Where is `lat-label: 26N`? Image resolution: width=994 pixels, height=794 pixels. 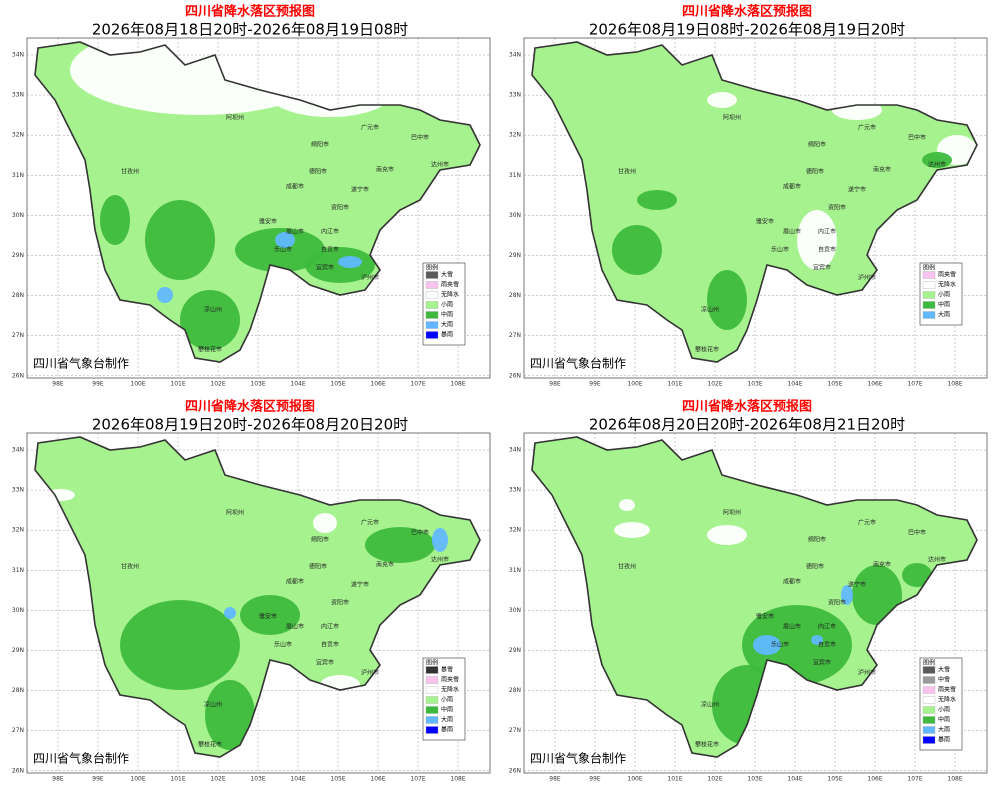
lat-label: 26N is located at coordinates (18, 770).